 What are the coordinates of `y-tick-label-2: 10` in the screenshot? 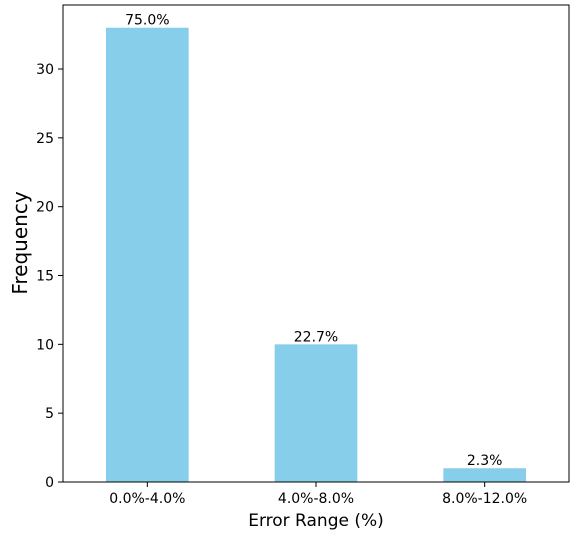 It's located at (45, 345).